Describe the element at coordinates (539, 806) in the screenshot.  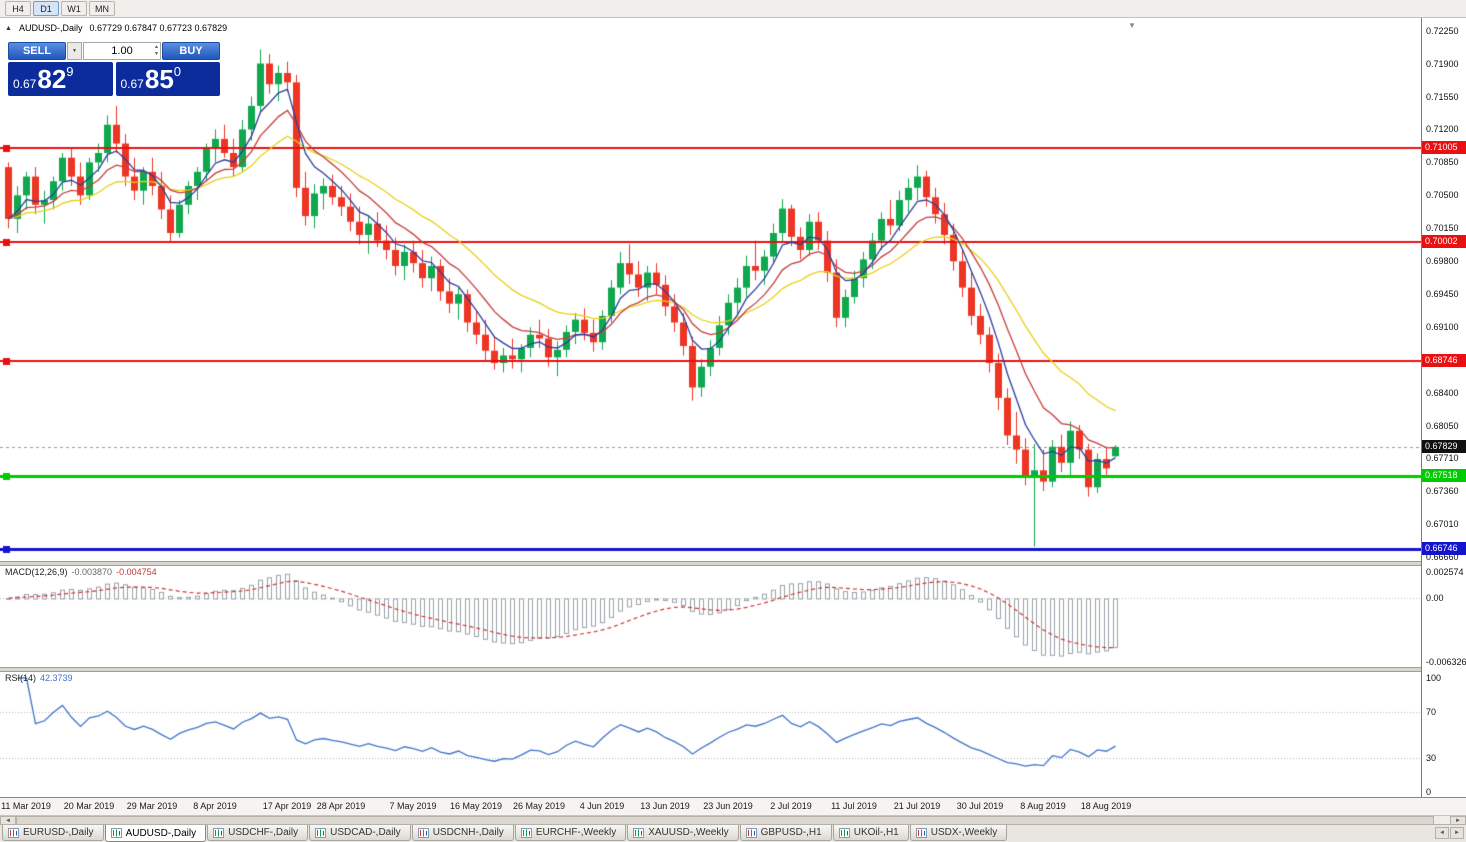
I see `date-axis-label: 26 May 2019` at that location.